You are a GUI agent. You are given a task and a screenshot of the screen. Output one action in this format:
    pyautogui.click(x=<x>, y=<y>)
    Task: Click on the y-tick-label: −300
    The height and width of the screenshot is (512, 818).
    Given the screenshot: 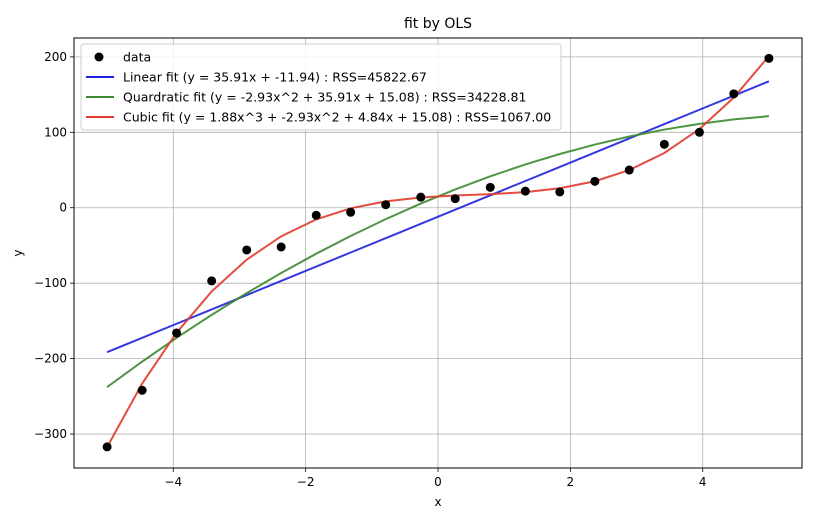 What is the action you would take?
    pyautogui.click(x=50, y=434)
    